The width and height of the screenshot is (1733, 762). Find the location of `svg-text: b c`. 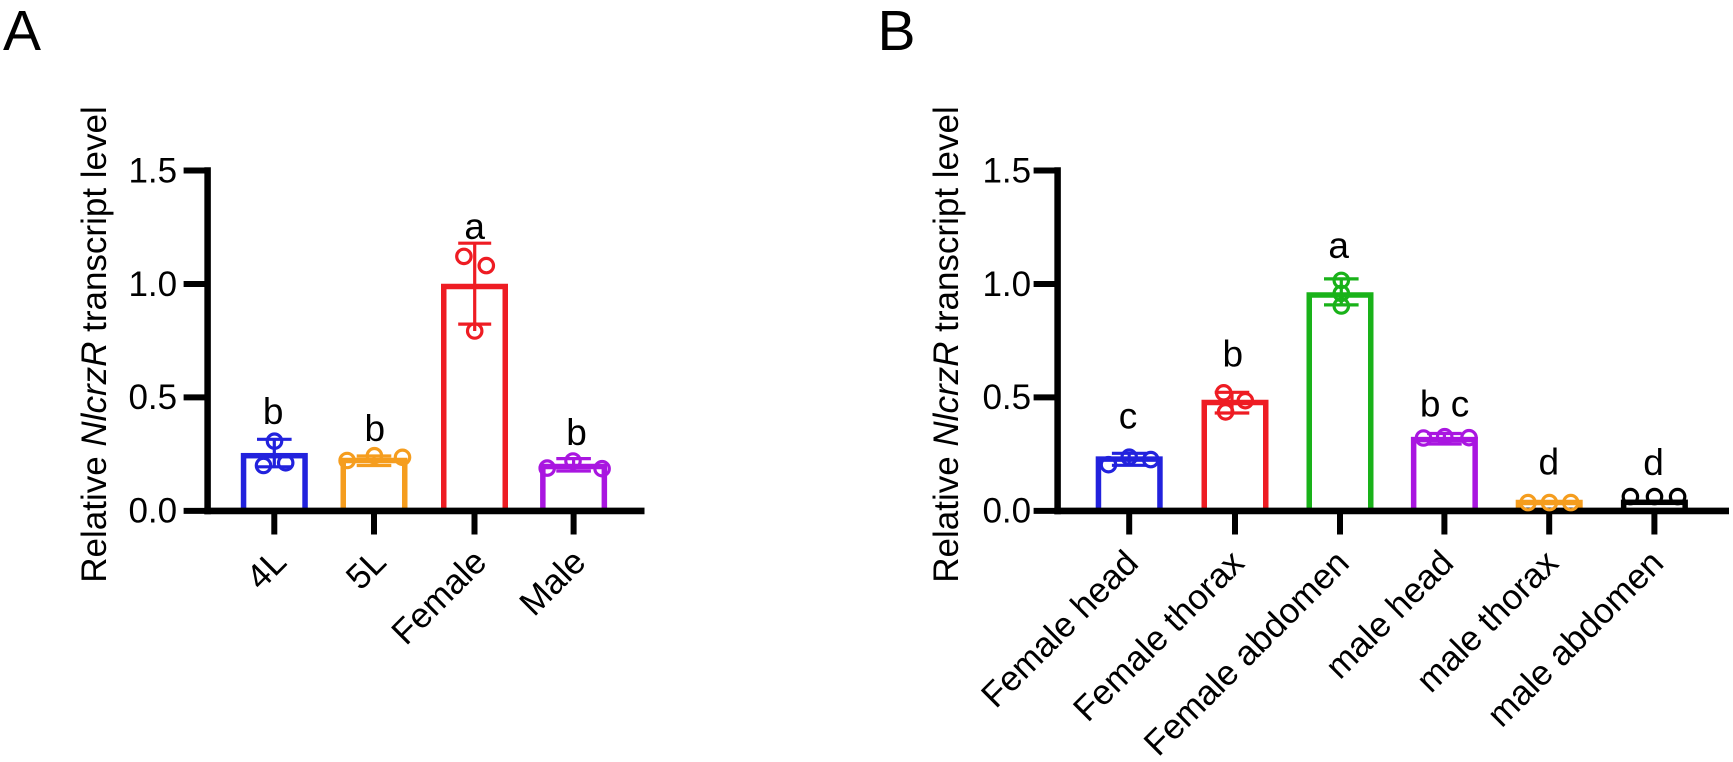

svg-text: b c is located at coordinates (1444, 404).